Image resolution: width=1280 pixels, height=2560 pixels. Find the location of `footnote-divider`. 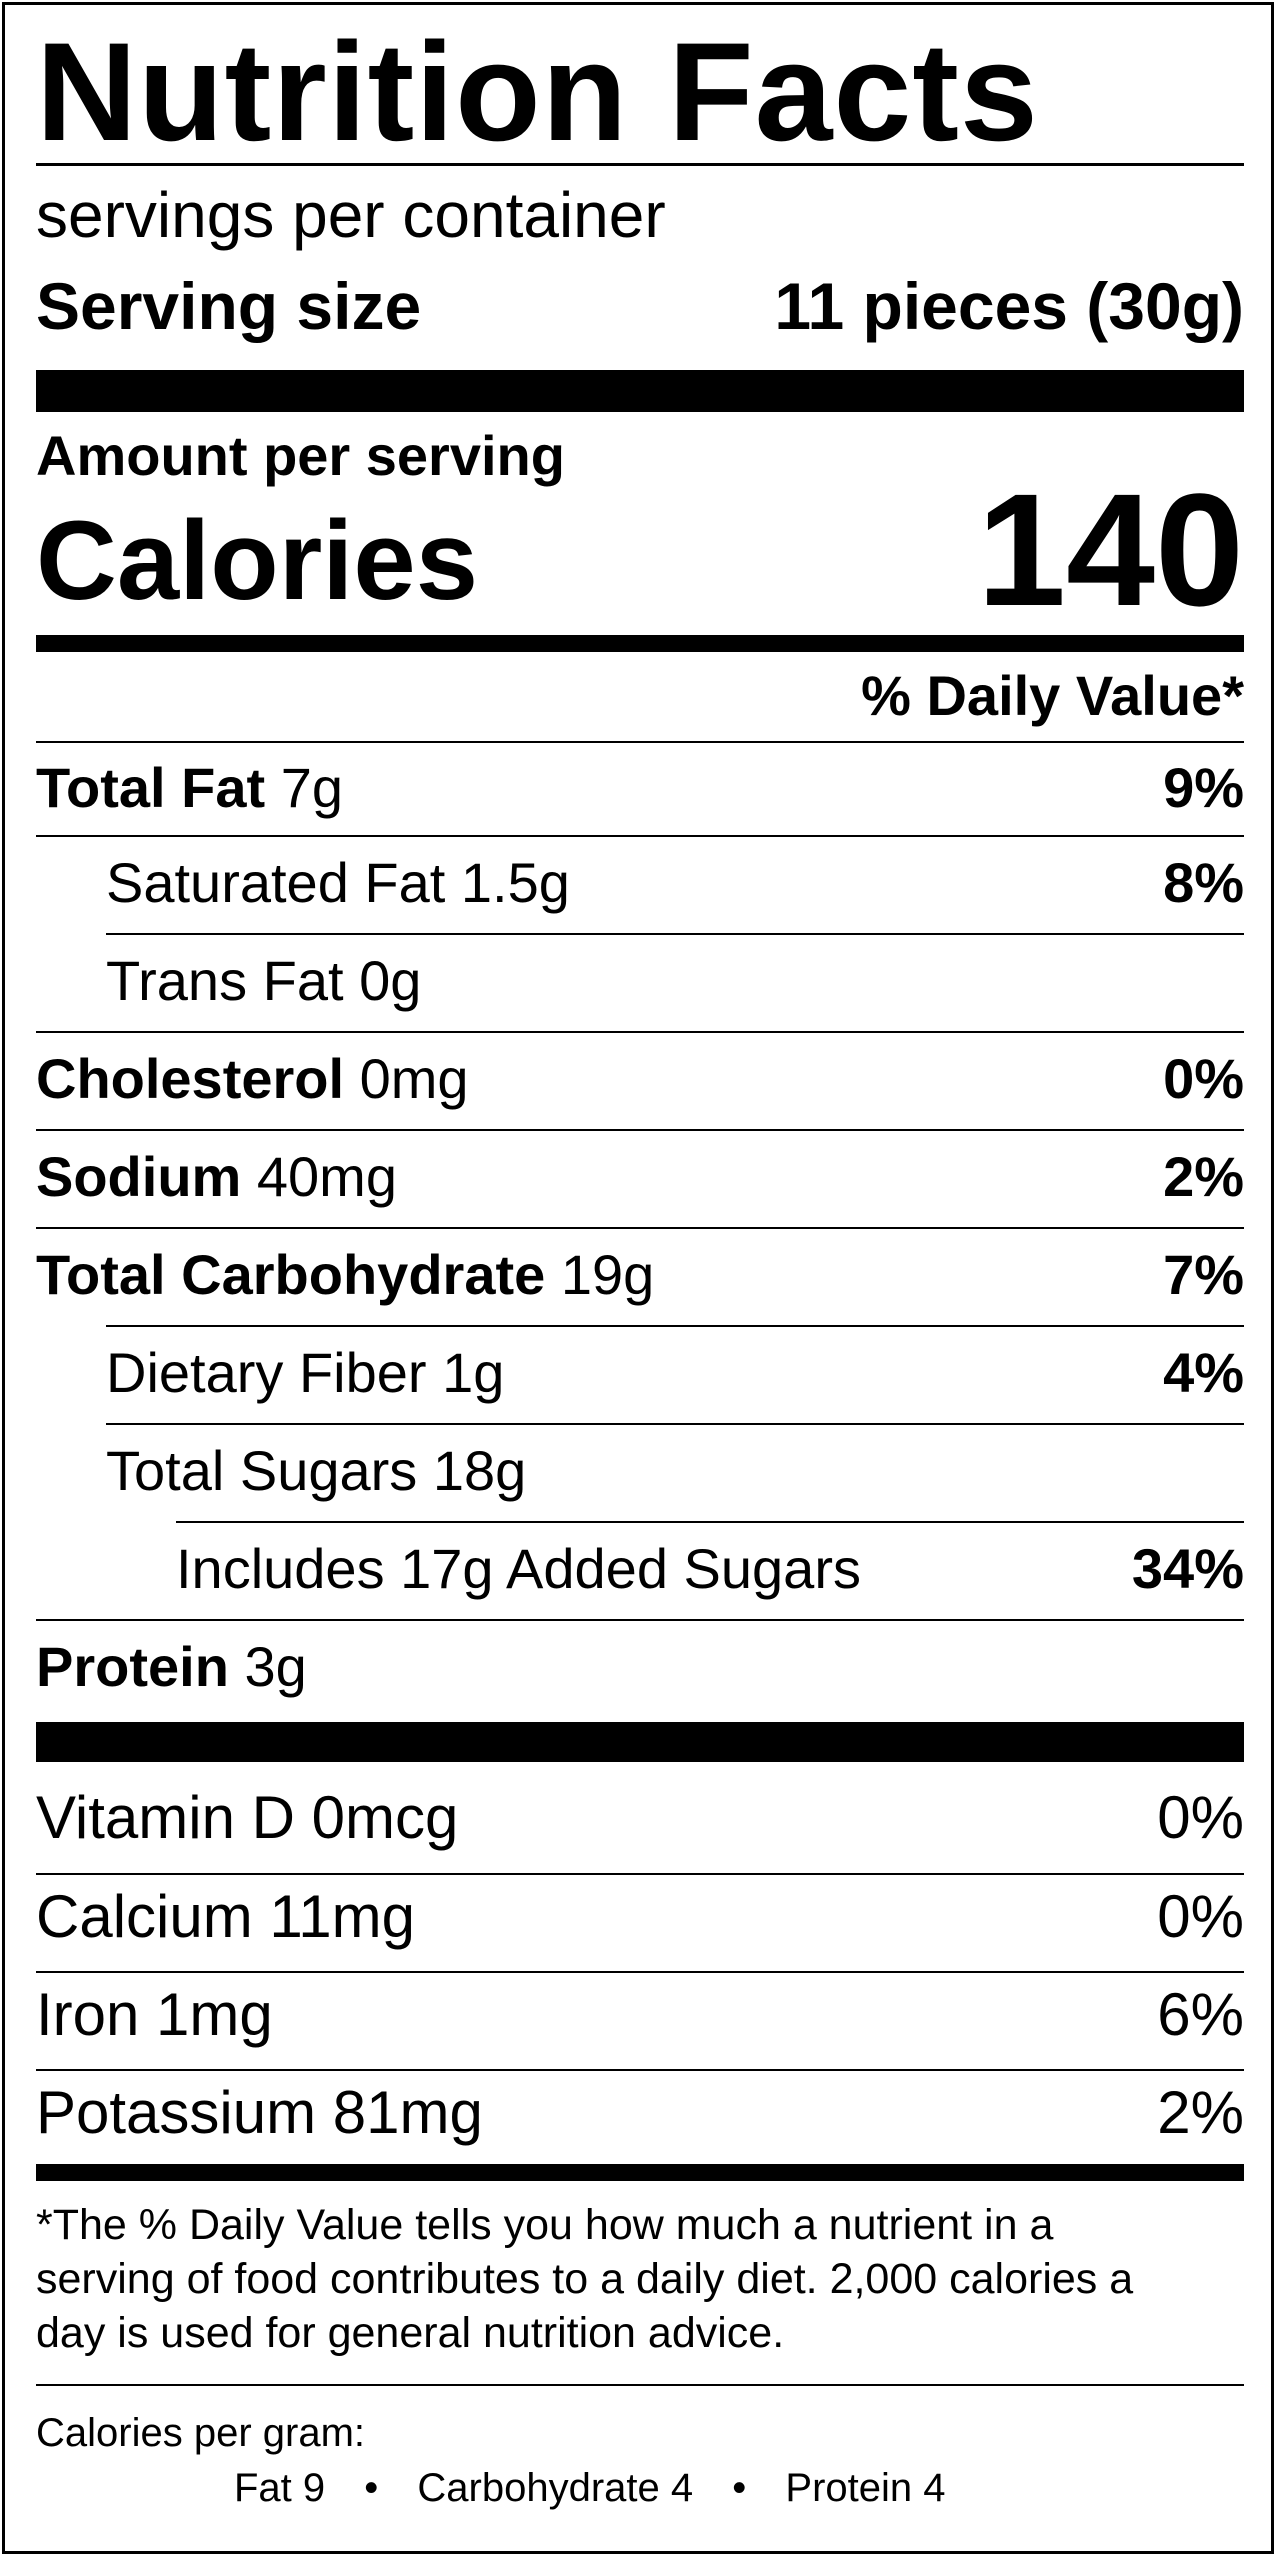

footnote-divider is located at coordinates (640, 2385).